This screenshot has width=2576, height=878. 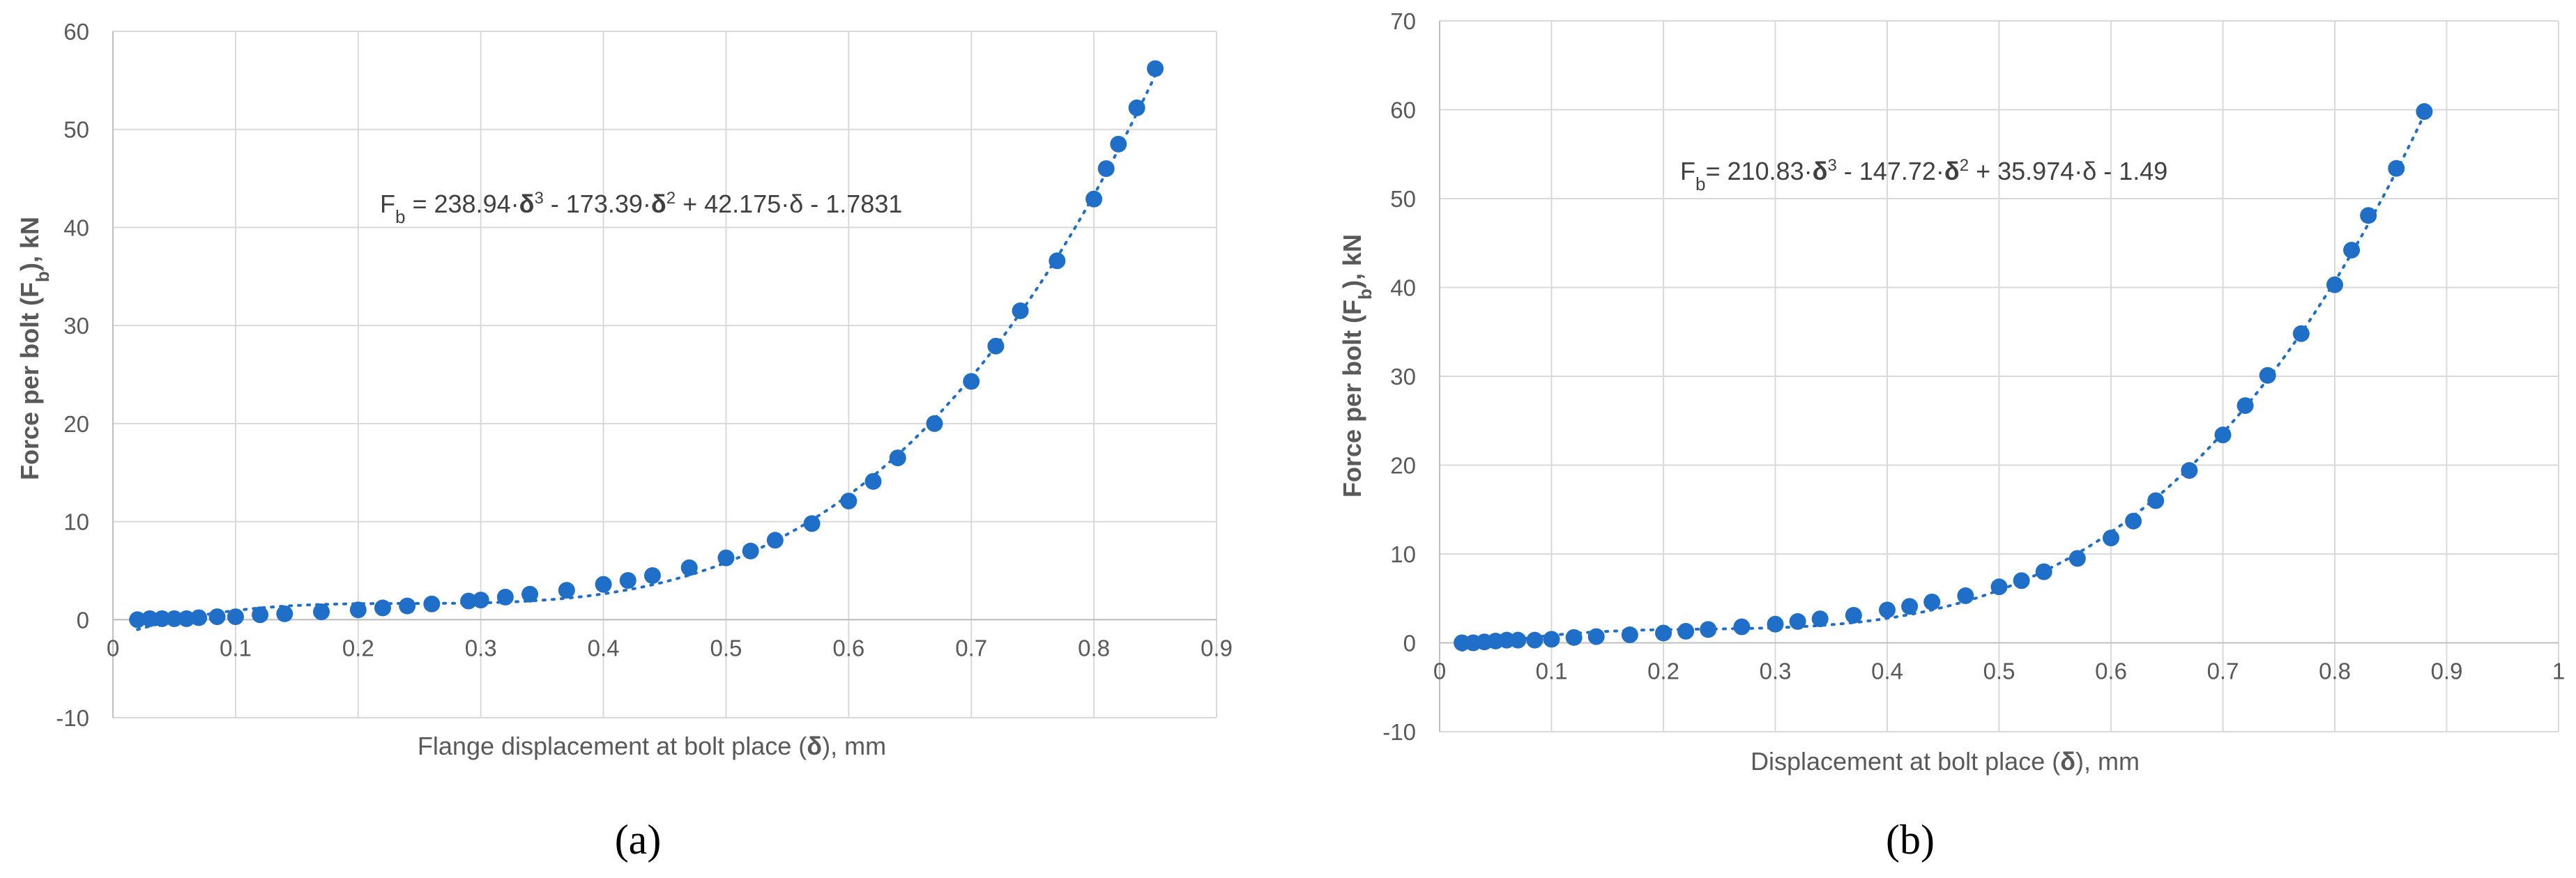 What do you see at coordinates (34, 348) in the screenshot?
I see `y-axis-label-a: Force per bolt (Fb), kN` at bounding box center [34, 348].